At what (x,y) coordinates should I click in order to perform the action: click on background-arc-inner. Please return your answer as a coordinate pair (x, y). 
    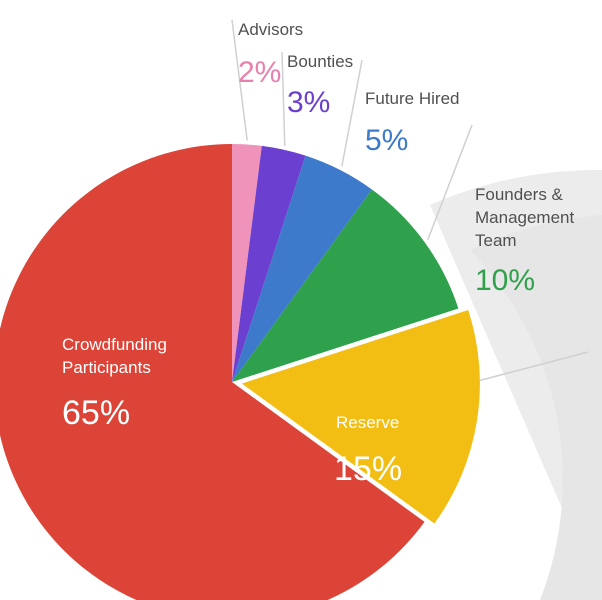
    Looking at the image, I should click on (536, 407).